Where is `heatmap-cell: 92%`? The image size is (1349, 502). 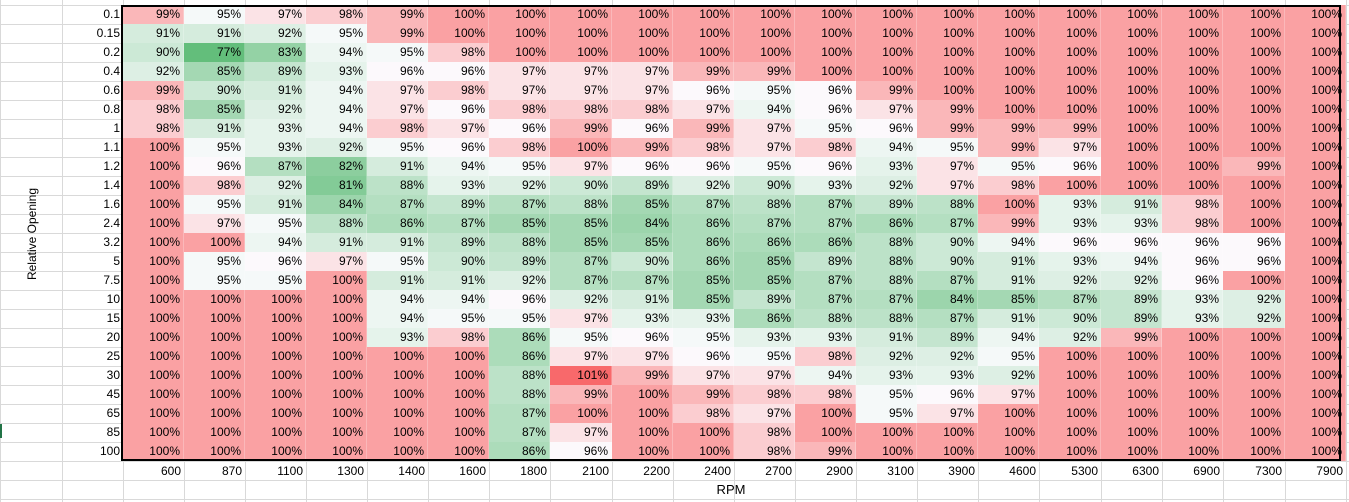
heatmap-cell: 92% is located at coordinates (1131, 280).